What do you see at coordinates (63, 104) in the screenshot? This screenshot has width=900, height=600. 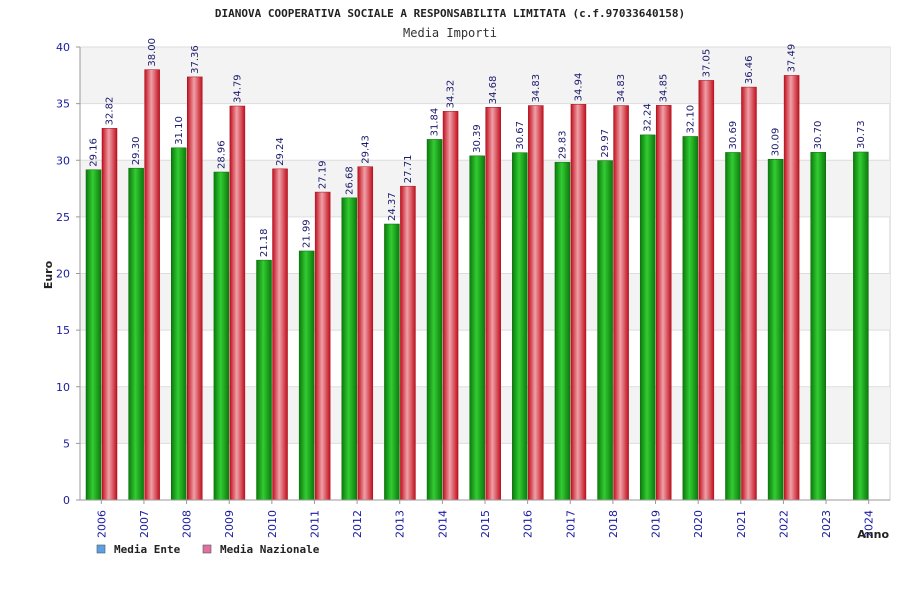 I see `y-tick-label: 35` at bounding box center [63, 104].